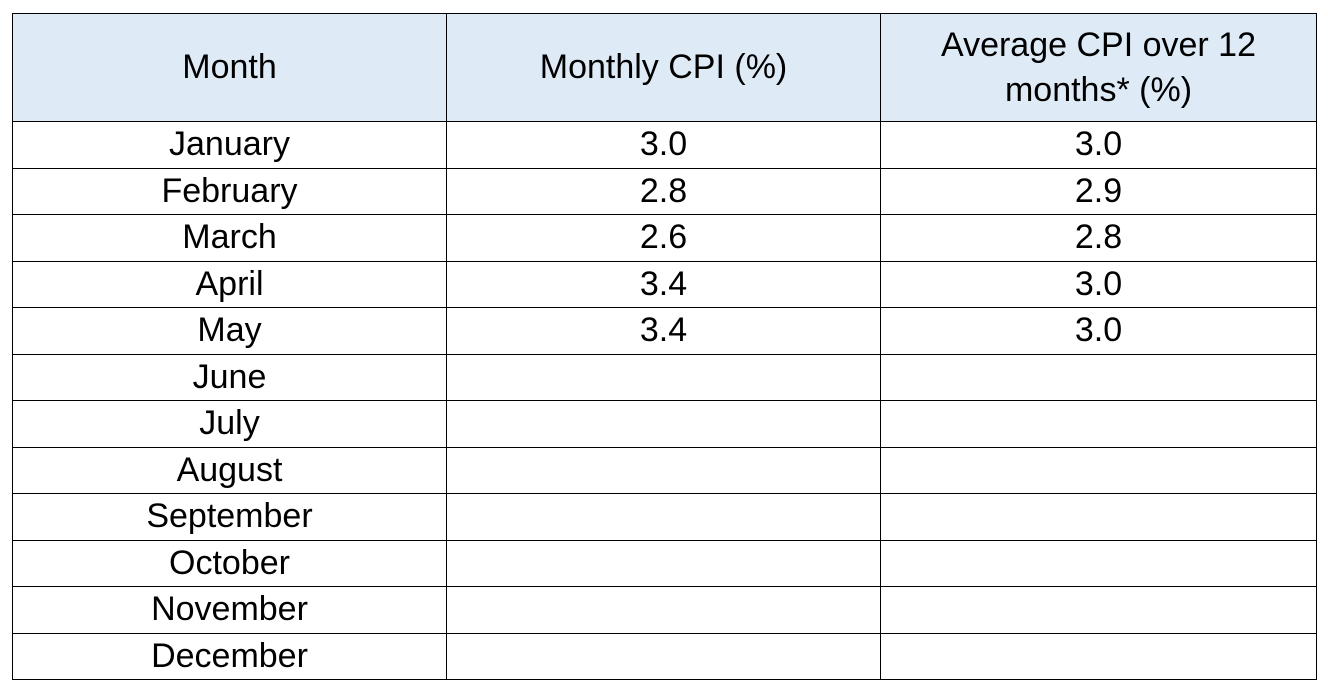  Describe the element at coordinates (229, 563) in the screenshot. I see `cell-month: October` at that location.